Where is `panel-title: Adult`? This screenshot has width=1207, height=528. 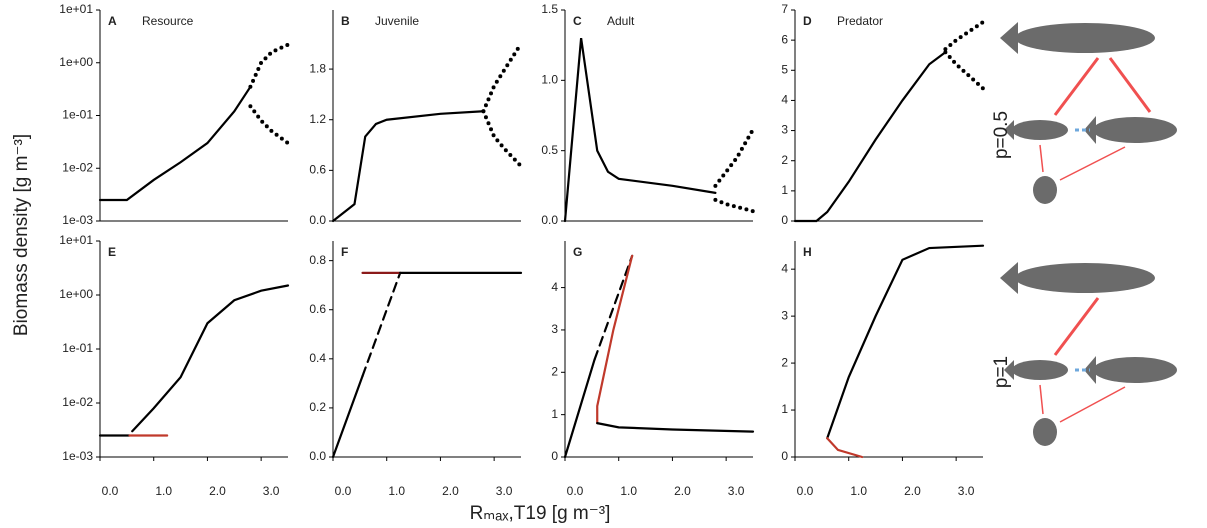
panel-title: Adult is located at coordinates (621, 21).